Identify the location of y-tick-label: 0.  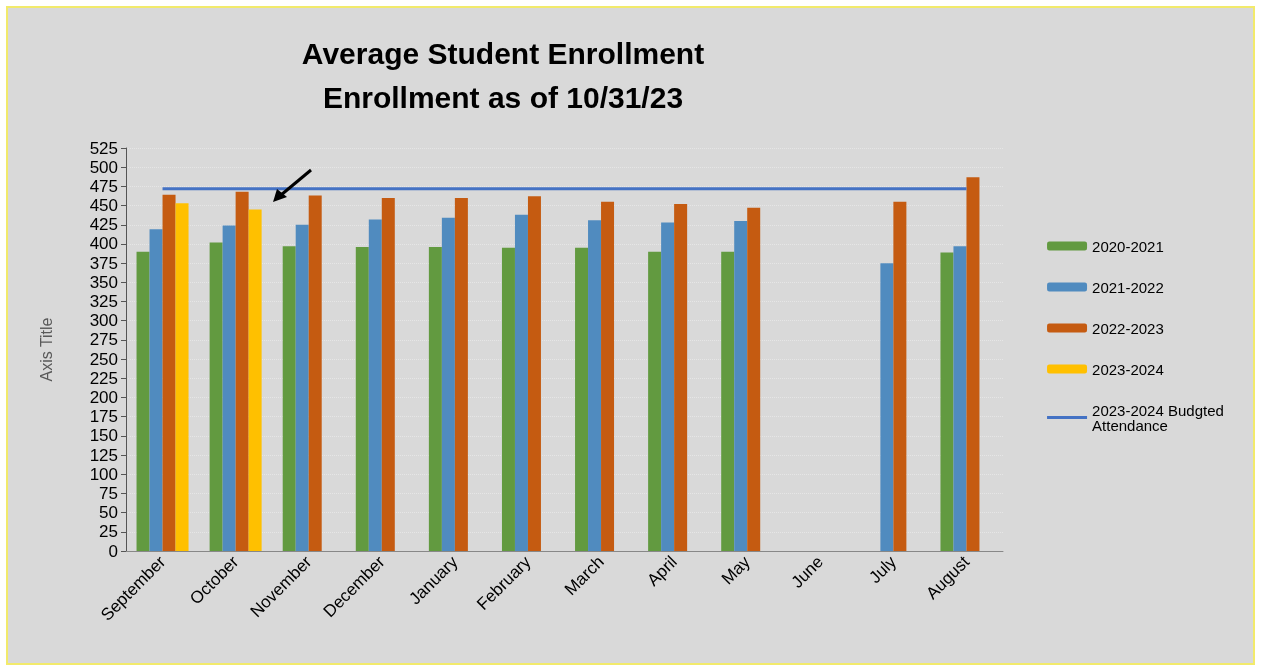
(113, 551).